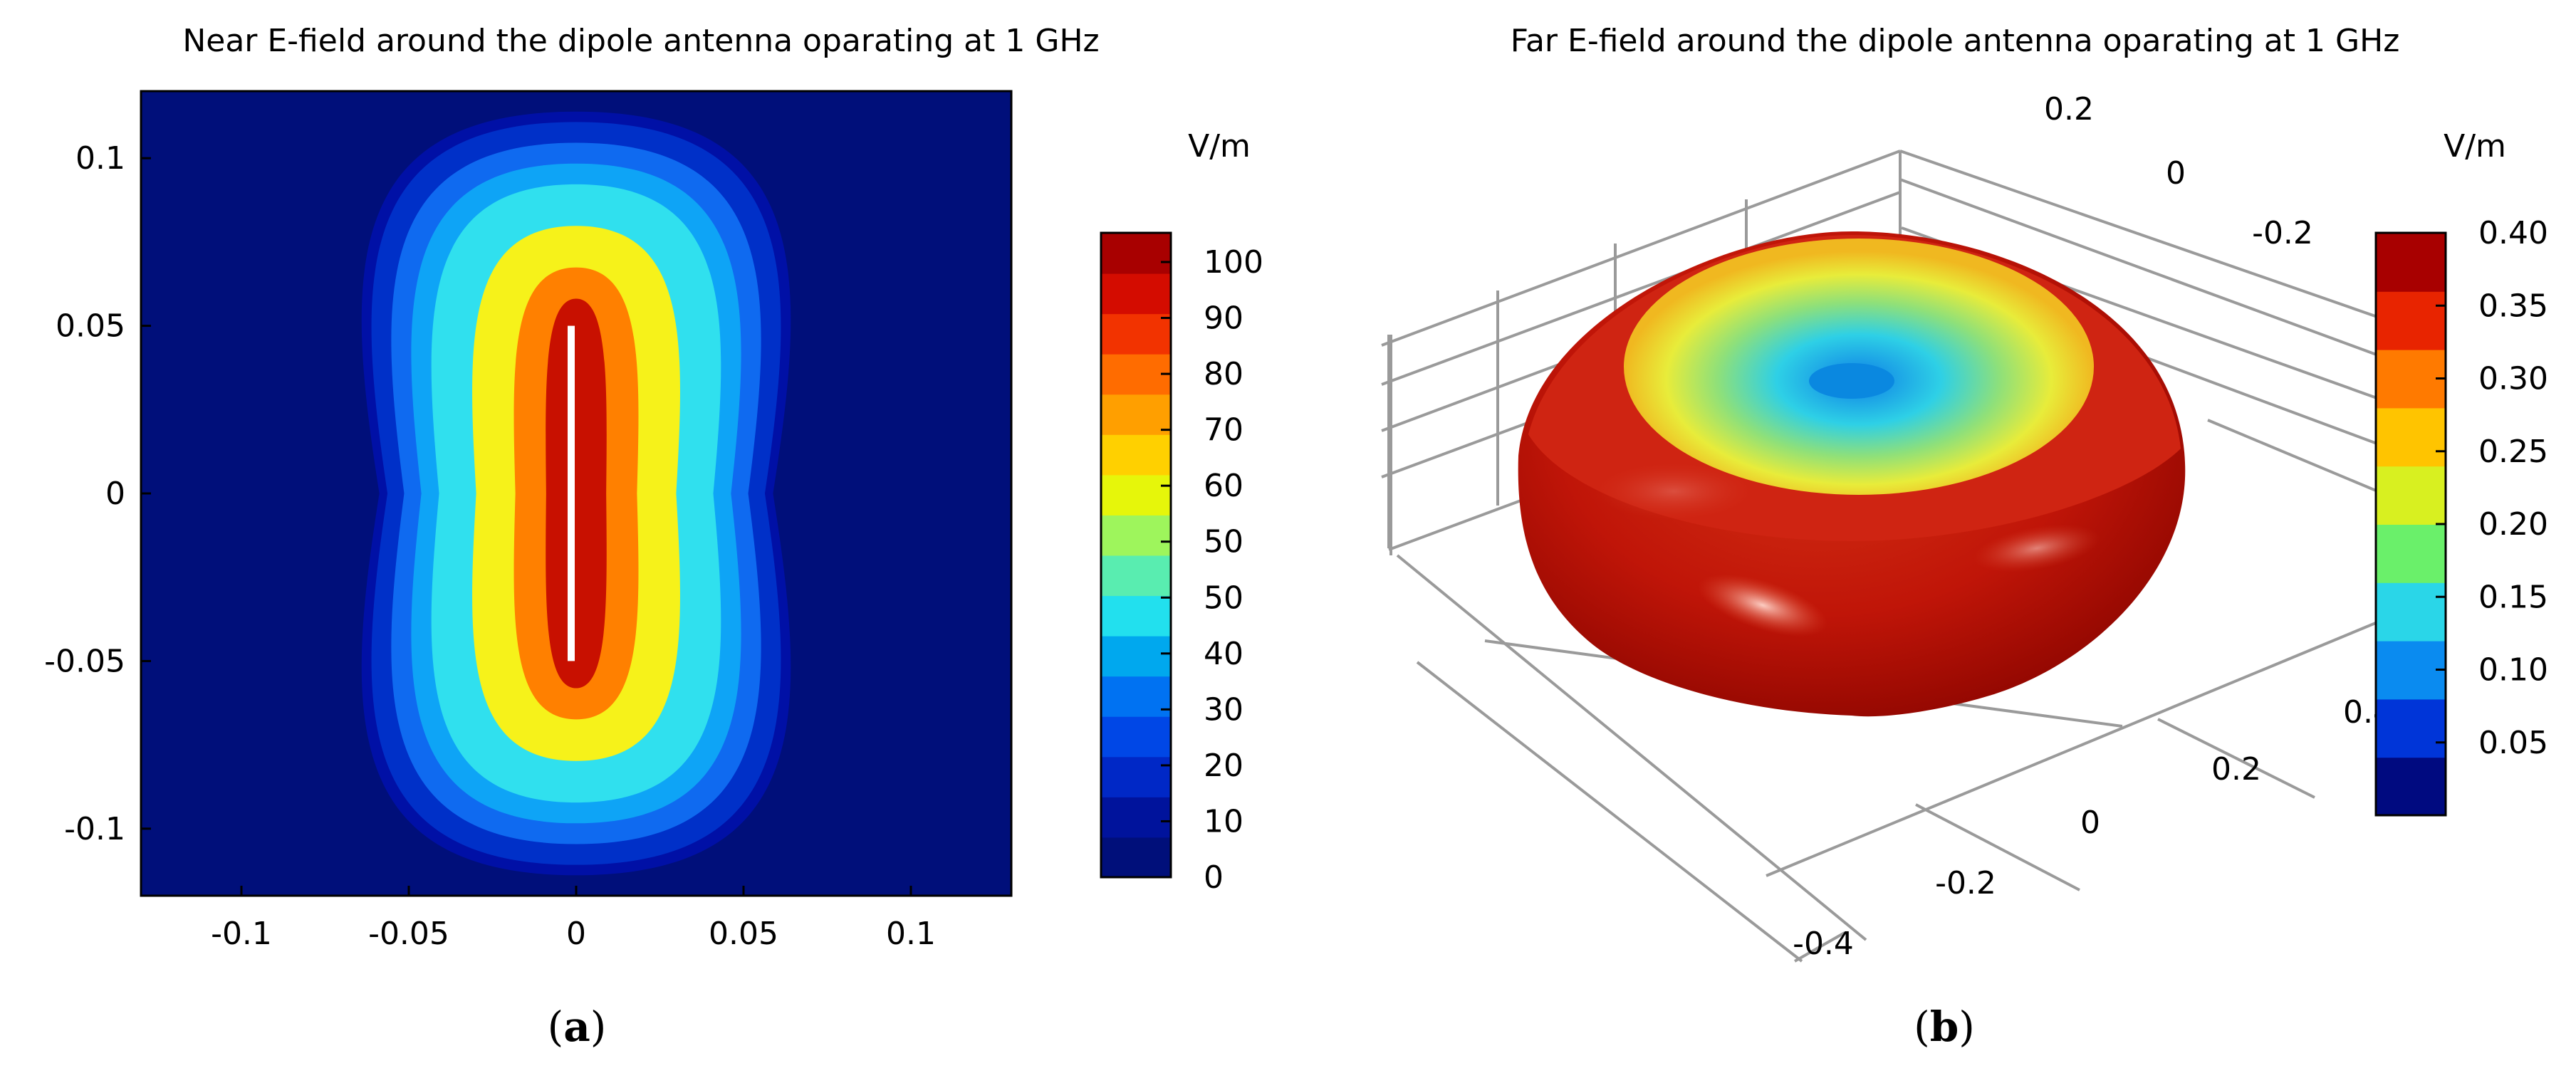  Describe the element at coordinates (911, 934) in the screenshot. I see `x-tick-label: 0.1` at that location.